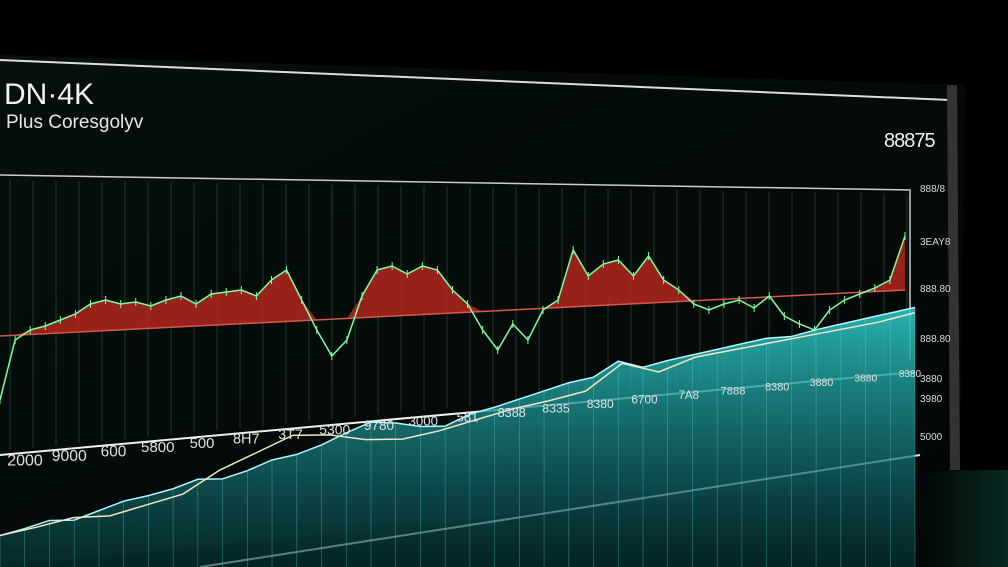  Describe the element at coordinates (114, 452) in the screenshot. I see `x-axis-label: 600` at that location.